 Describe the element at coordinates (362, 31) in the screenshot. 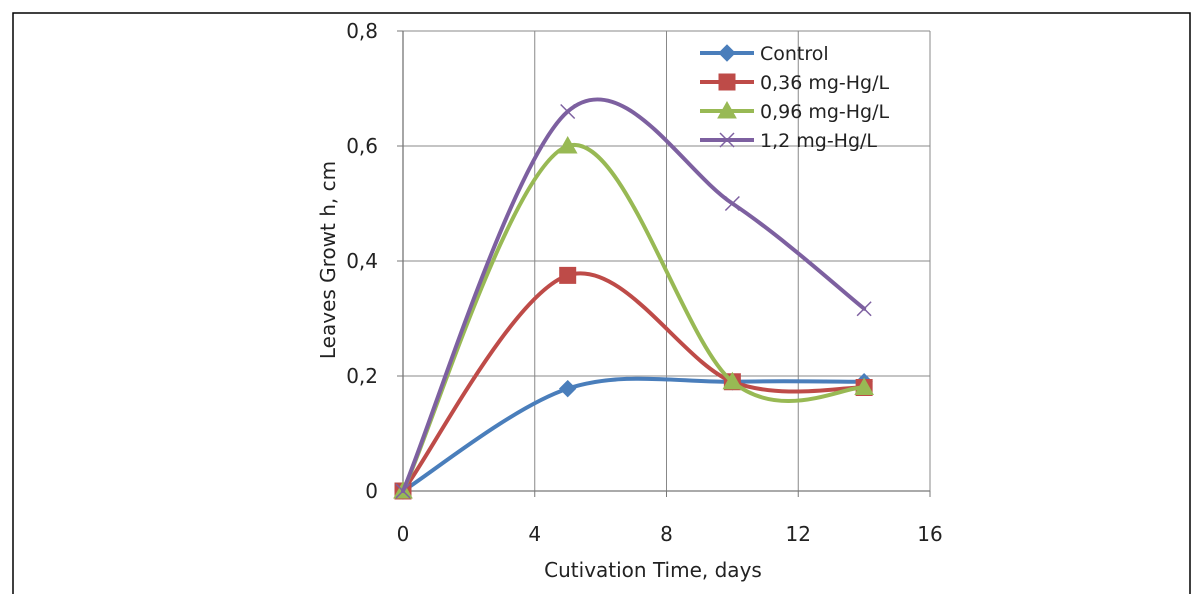

I see `y-tick-label: 0,8` at that location.